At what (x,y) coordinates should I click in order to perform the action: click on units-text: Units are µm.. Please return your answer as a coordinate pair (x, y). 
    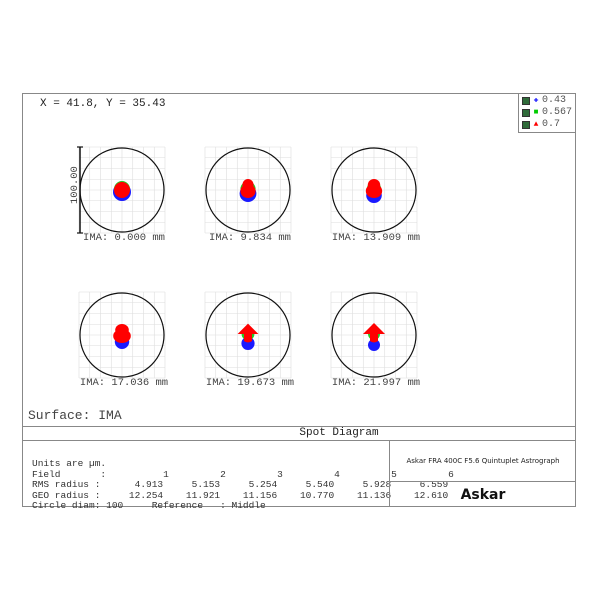
    Looking at the image, I should click on (69, 463).